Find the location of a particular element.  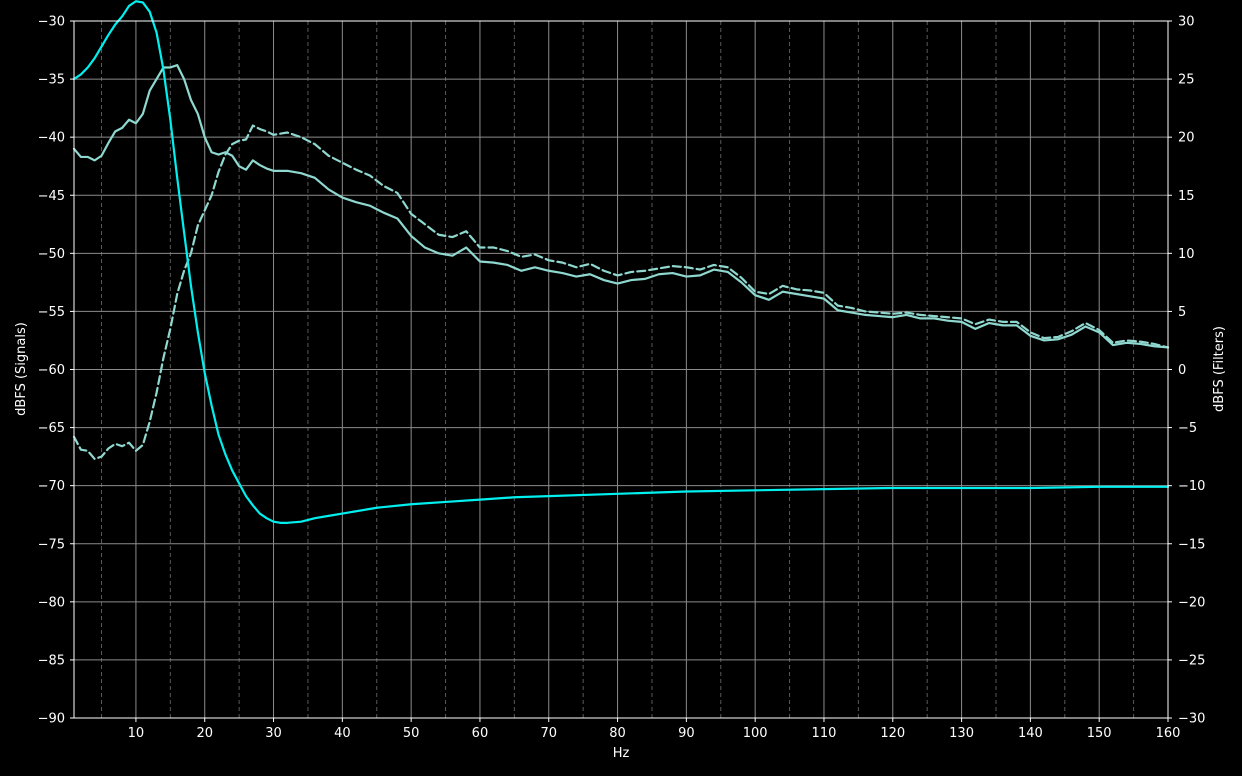

x-tick-label: 60 is located at coordinates (480, 733).